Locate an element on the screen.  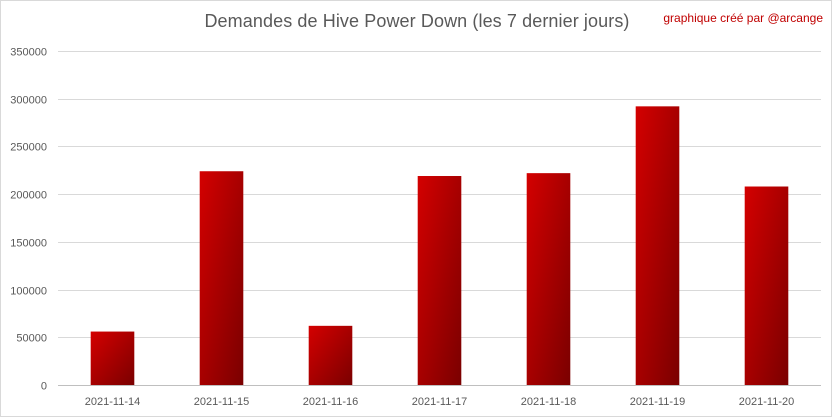
x-tick-label: 2021-11-14 is located at coordinates (112, 402).